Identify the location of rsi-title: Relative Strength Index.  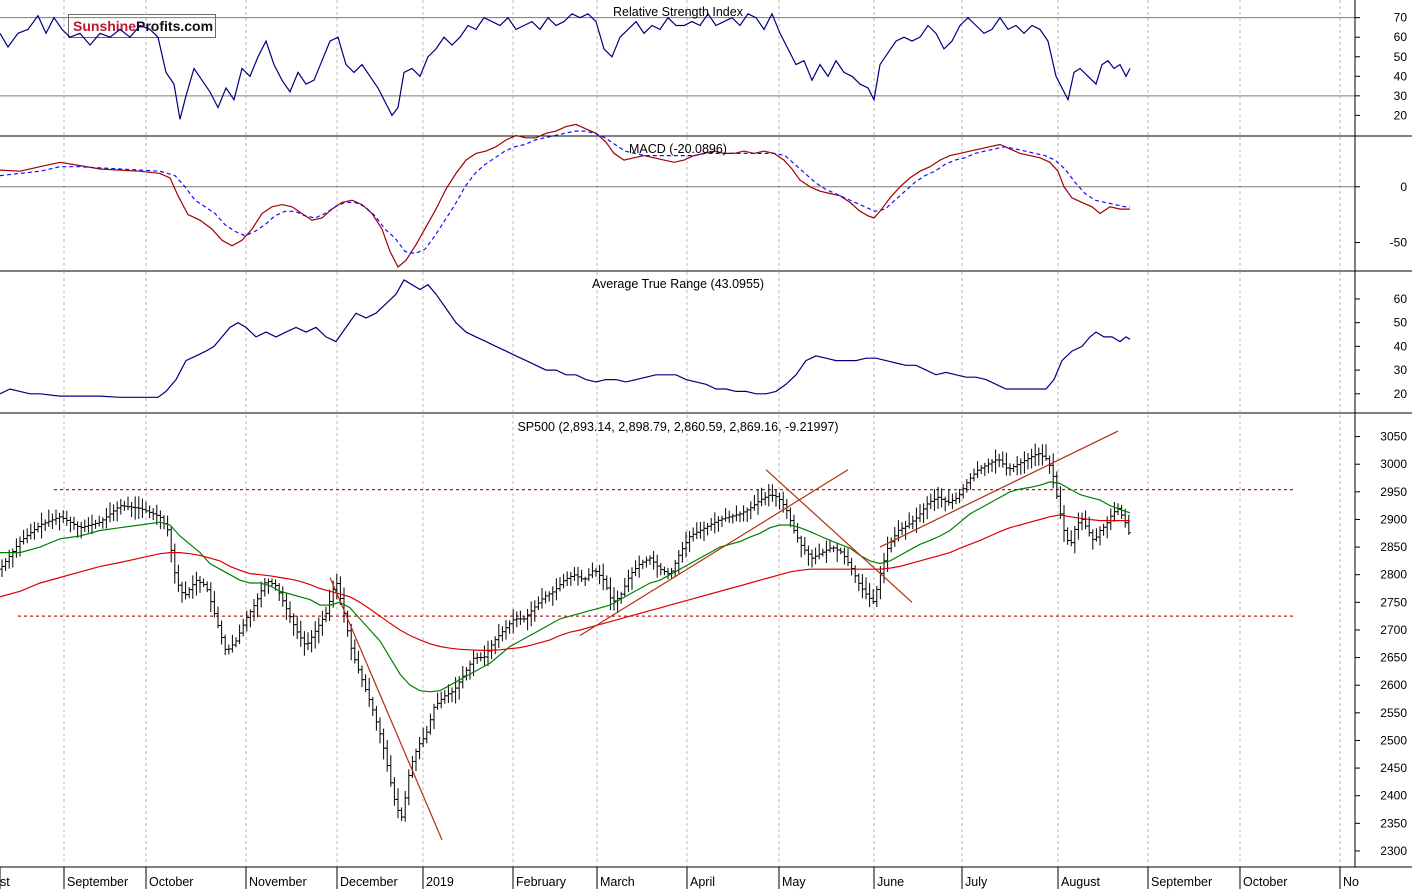
(678, 12).